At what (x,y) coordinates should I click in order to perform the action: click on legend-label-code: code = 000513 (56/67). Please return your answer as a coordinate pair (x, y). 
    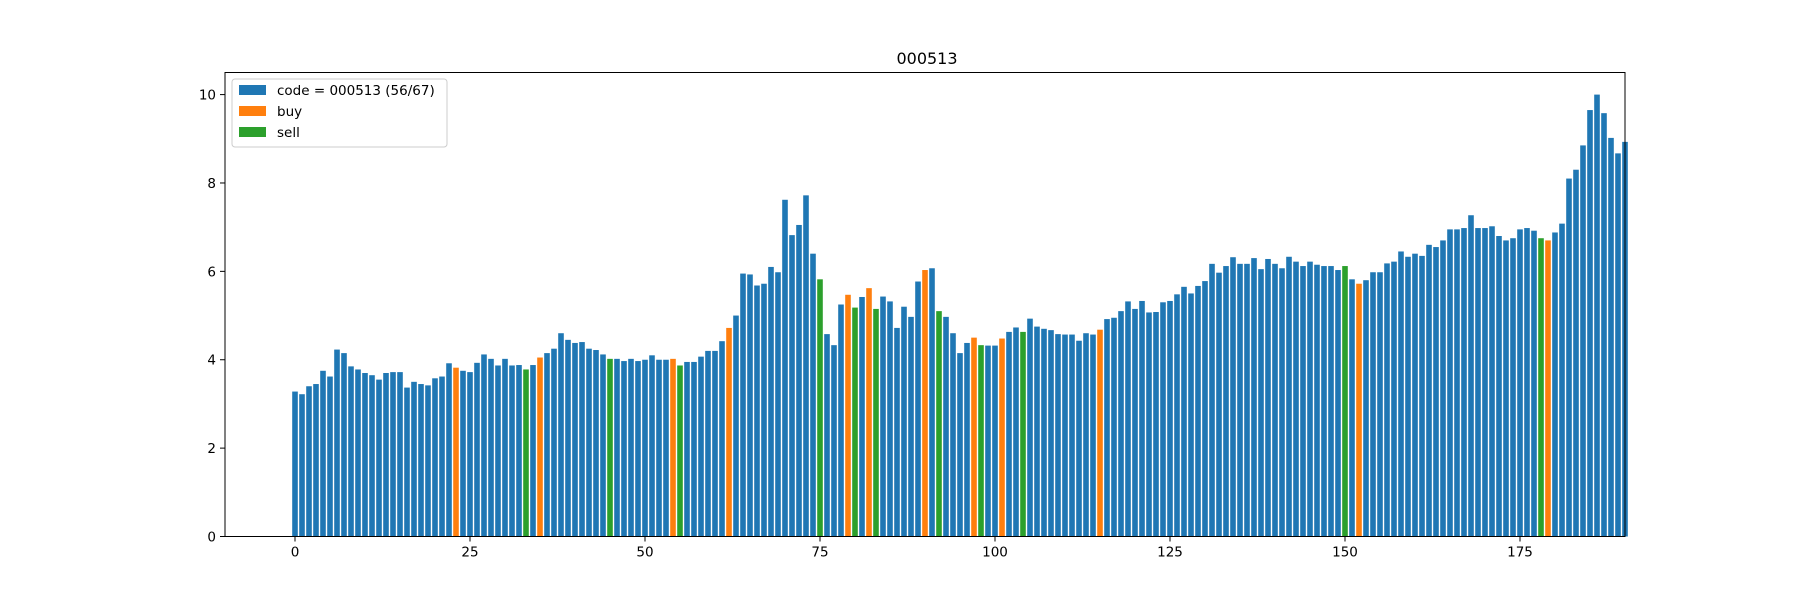
    Looking at the image, I should click on (356, 91).